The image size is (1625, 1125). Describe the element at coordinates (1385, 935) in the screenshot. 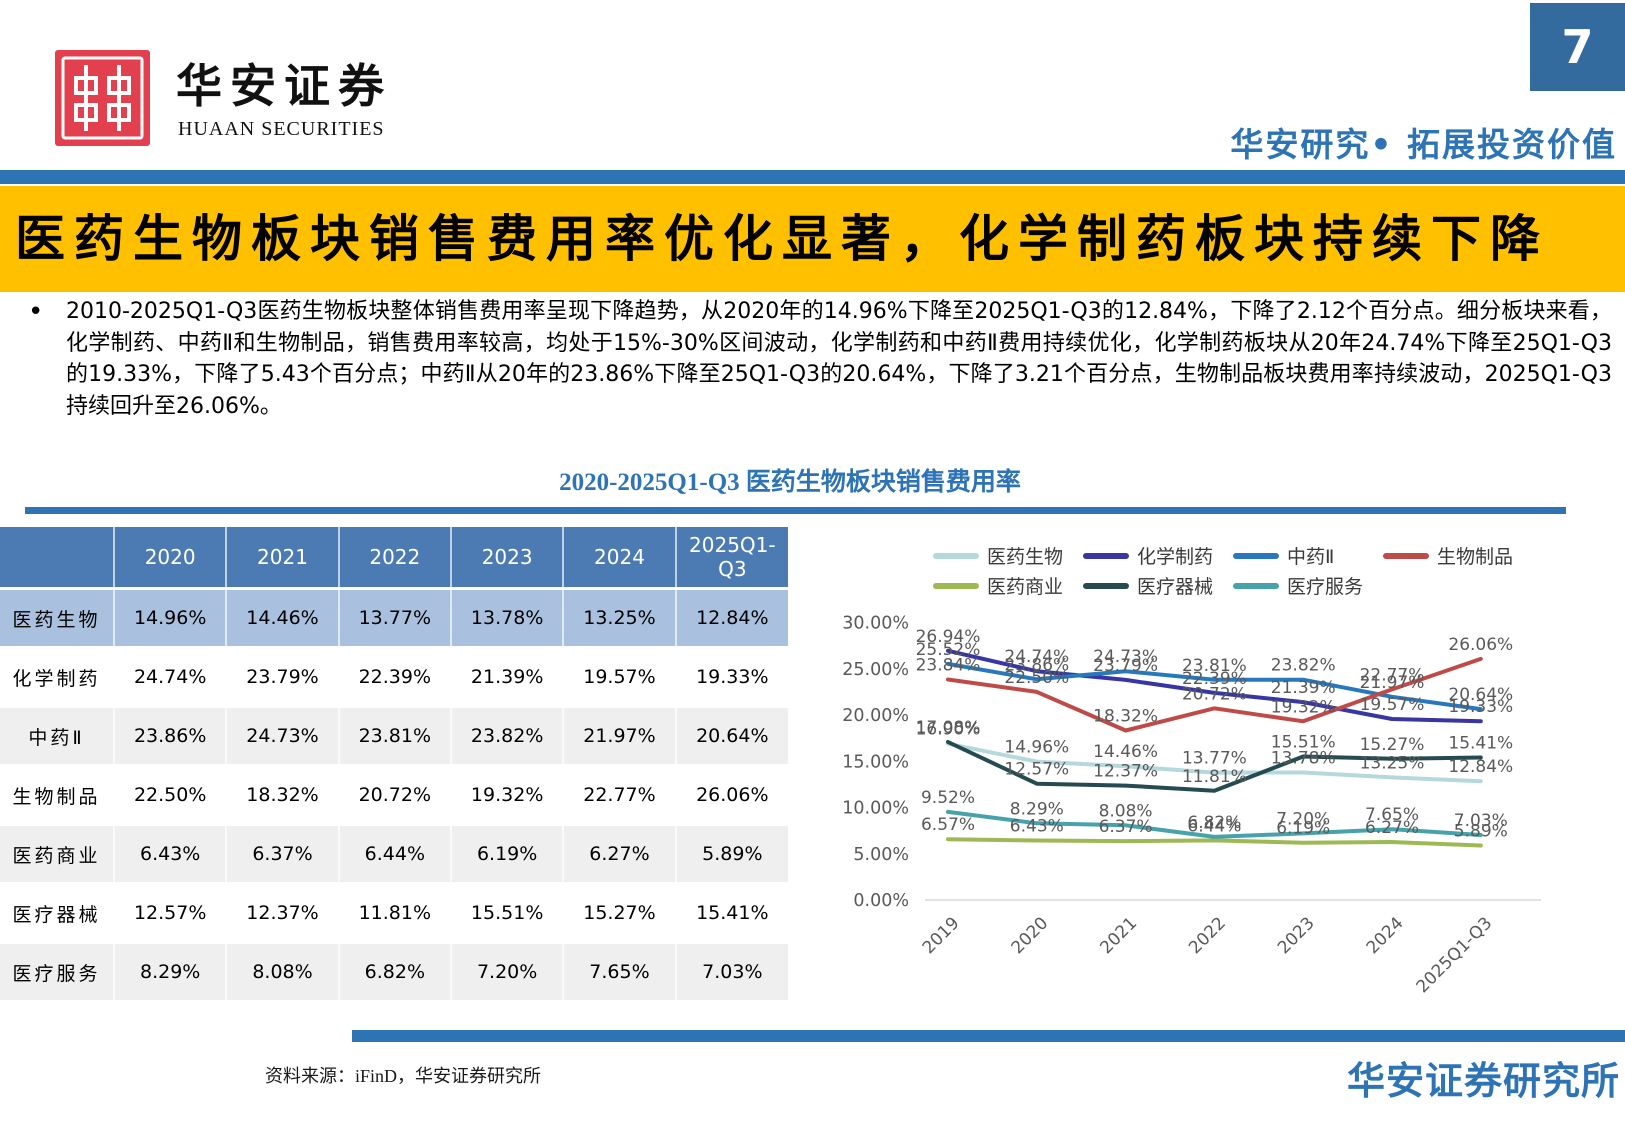

I see `x-axis-category-label: 2024` at that location.